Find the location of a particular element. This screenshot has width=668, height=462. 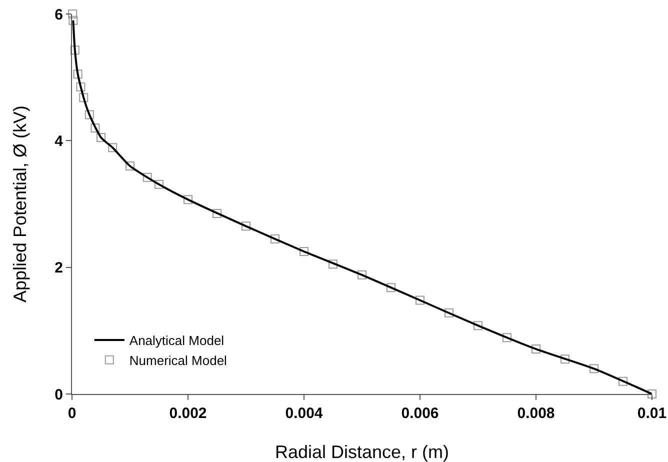

x-tick-label: 0.002 is located at coordinates (188, 413).